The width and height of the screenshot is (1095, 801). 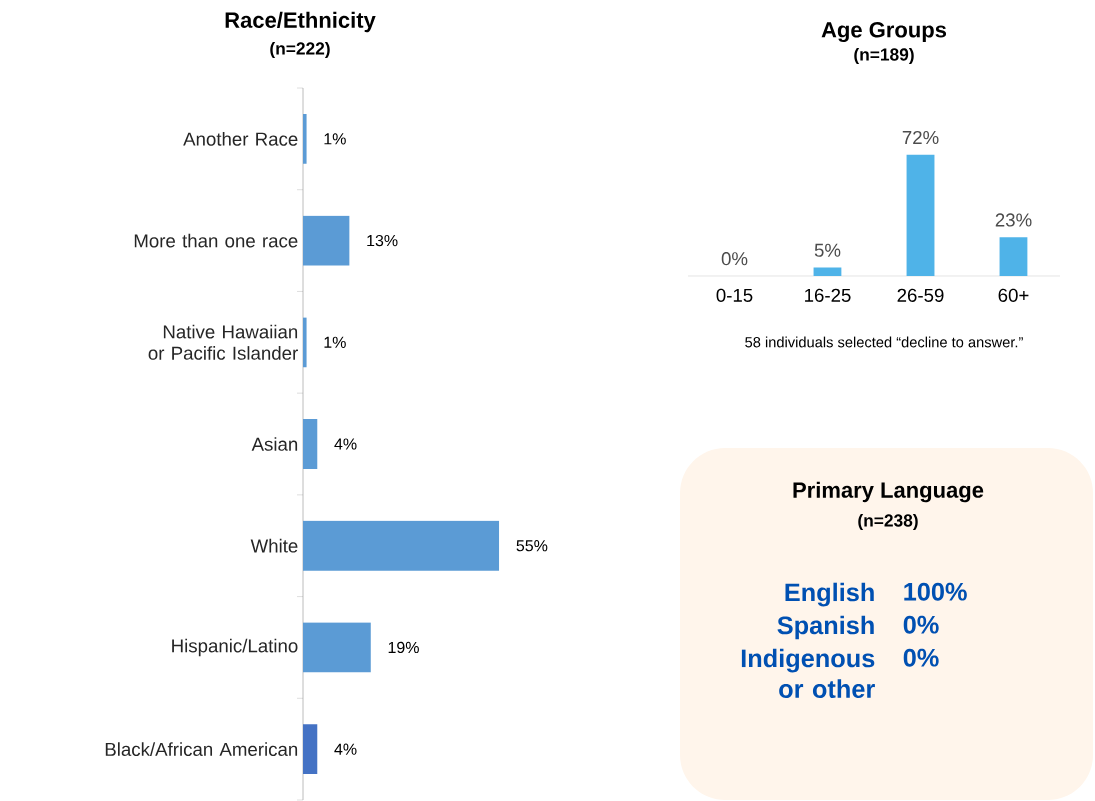 What do you see at coordinates (382, 240) in the screenshot?
I see `data-label: 13%` at bounding box center [382, 240].